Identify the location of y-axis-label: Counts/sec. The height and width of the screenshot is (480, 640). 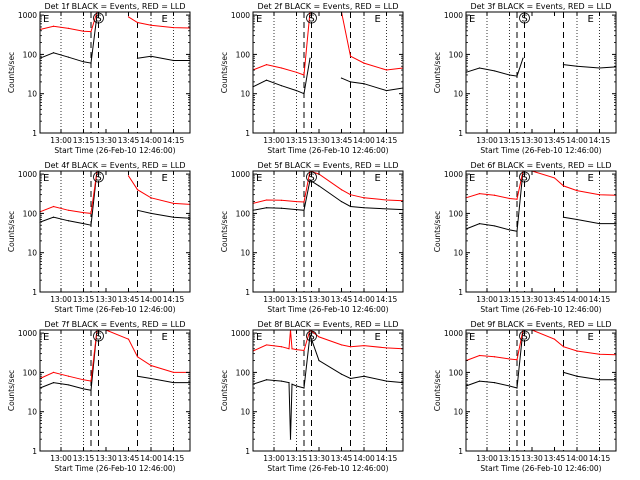
(224, 231).